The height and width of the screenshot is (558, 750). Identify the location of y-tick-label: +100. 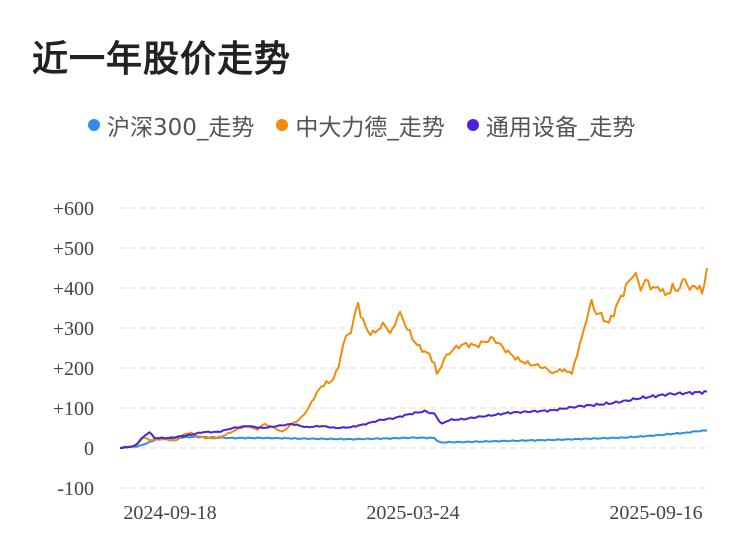
(73, 409).